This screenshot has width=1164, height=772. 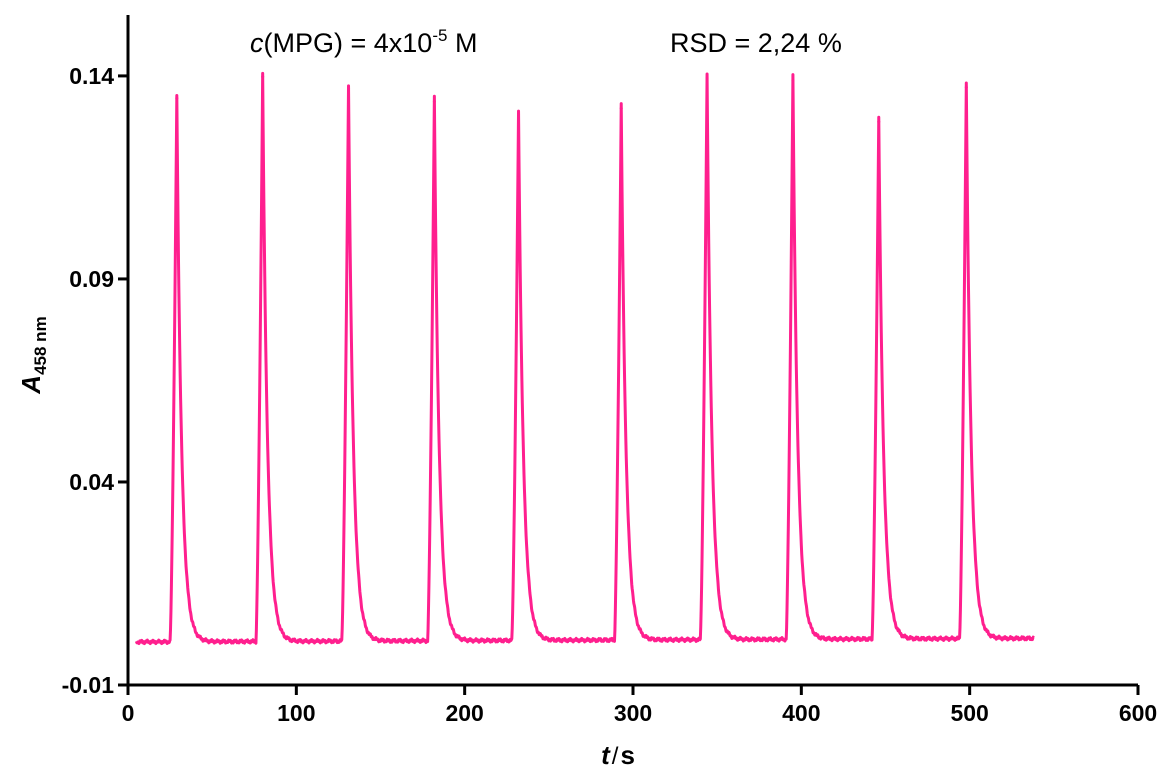 What do you see at coordinates (633, 713) in the screenshot?
I see `x-tick-label: 300` at bounding box center [633, 713].